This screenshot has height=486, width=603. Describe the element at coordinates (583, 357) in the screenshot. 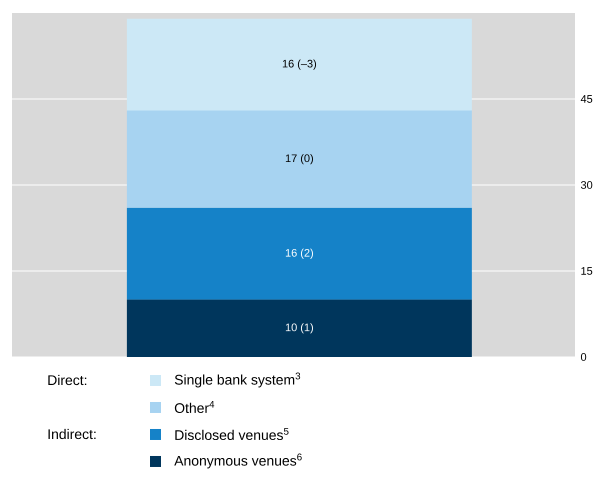

I see `y-tick-label: 0` at that location.